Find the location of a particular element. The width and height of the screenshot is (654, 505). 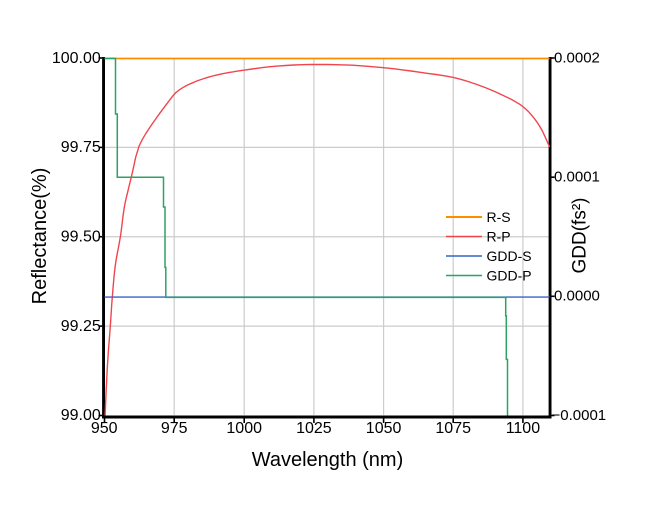

svg-text: Wavelength (nm) is located at coordinates (328, 460).